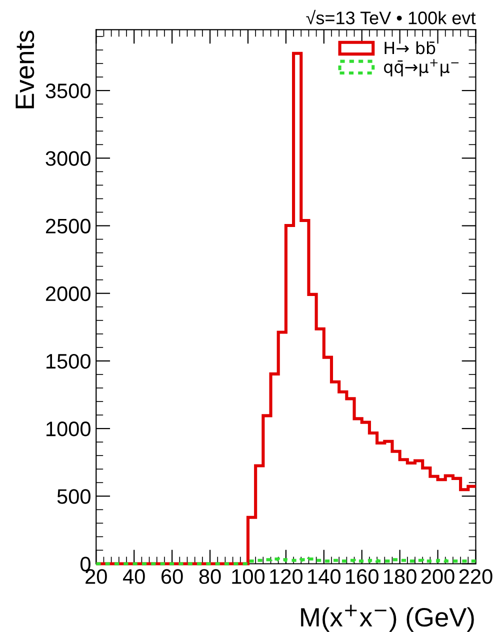 Image resolution: width=493 pixels, height=632 pixels. What do you see at coordinates (324, 576) in the screenshot?
I see `x-tick-label: 140` at bounding box center [324, 576].